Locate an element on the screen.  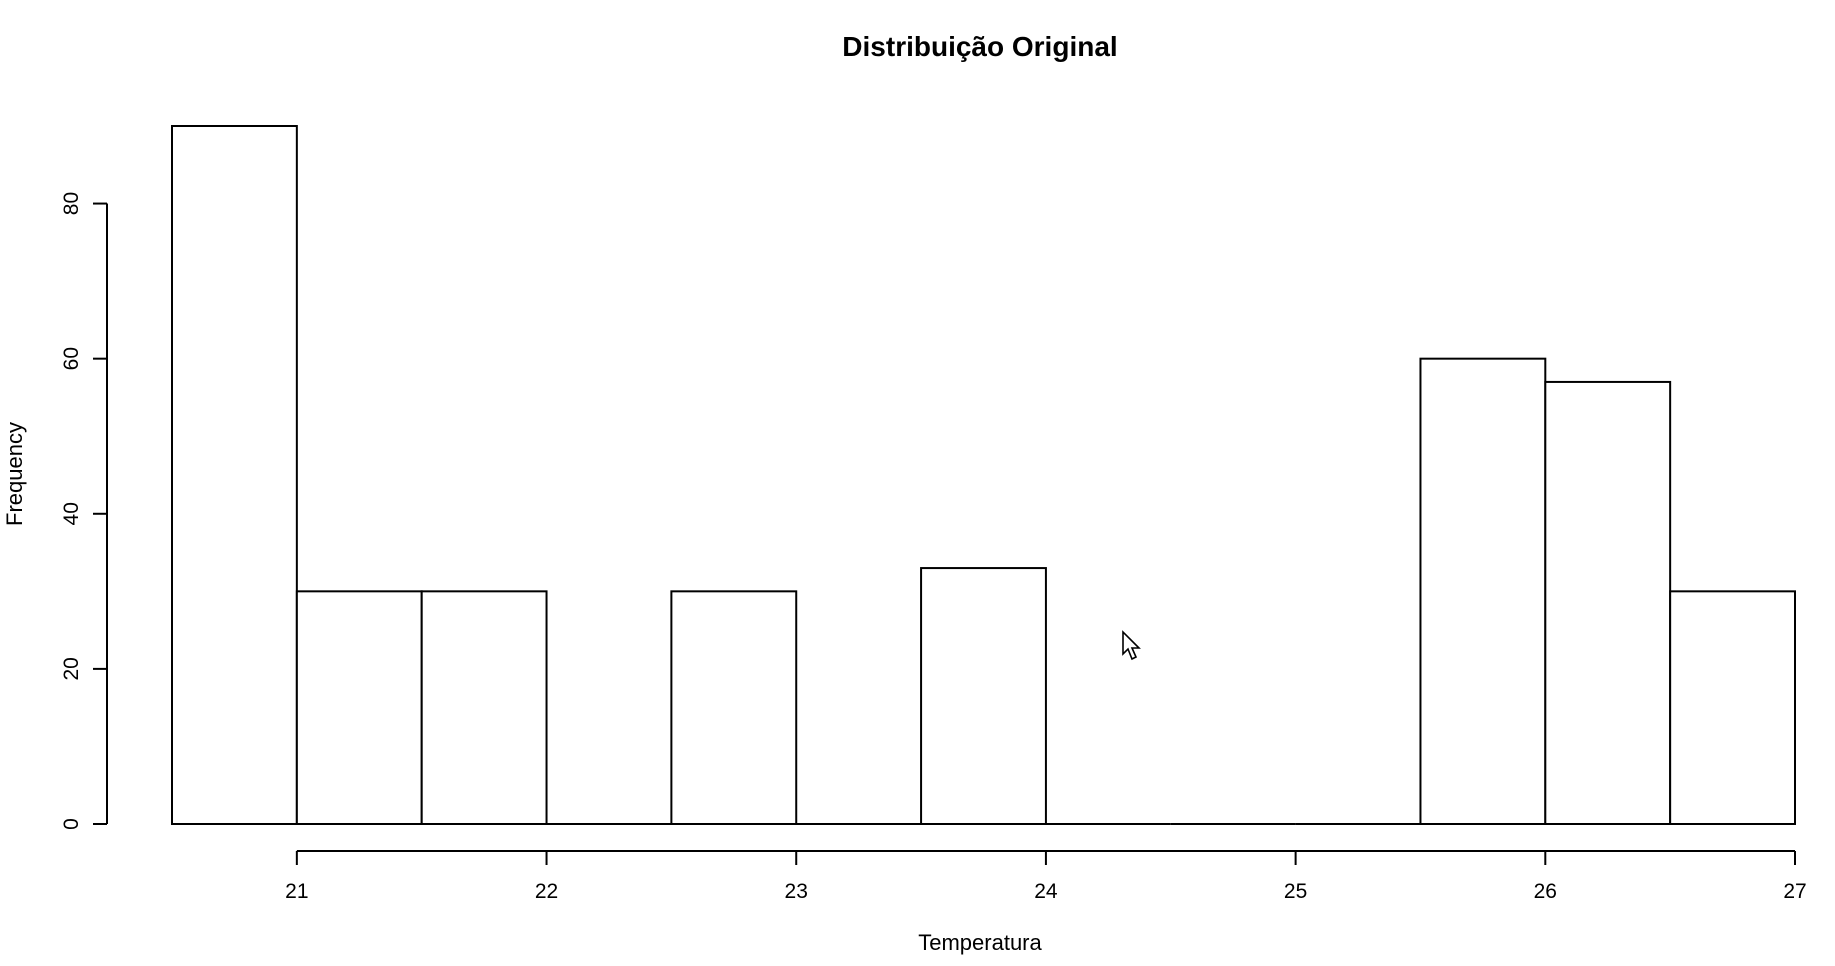
x-axis-ticks: 21 22 23 24 25 26 27 is located at coordinates (1046, 877).